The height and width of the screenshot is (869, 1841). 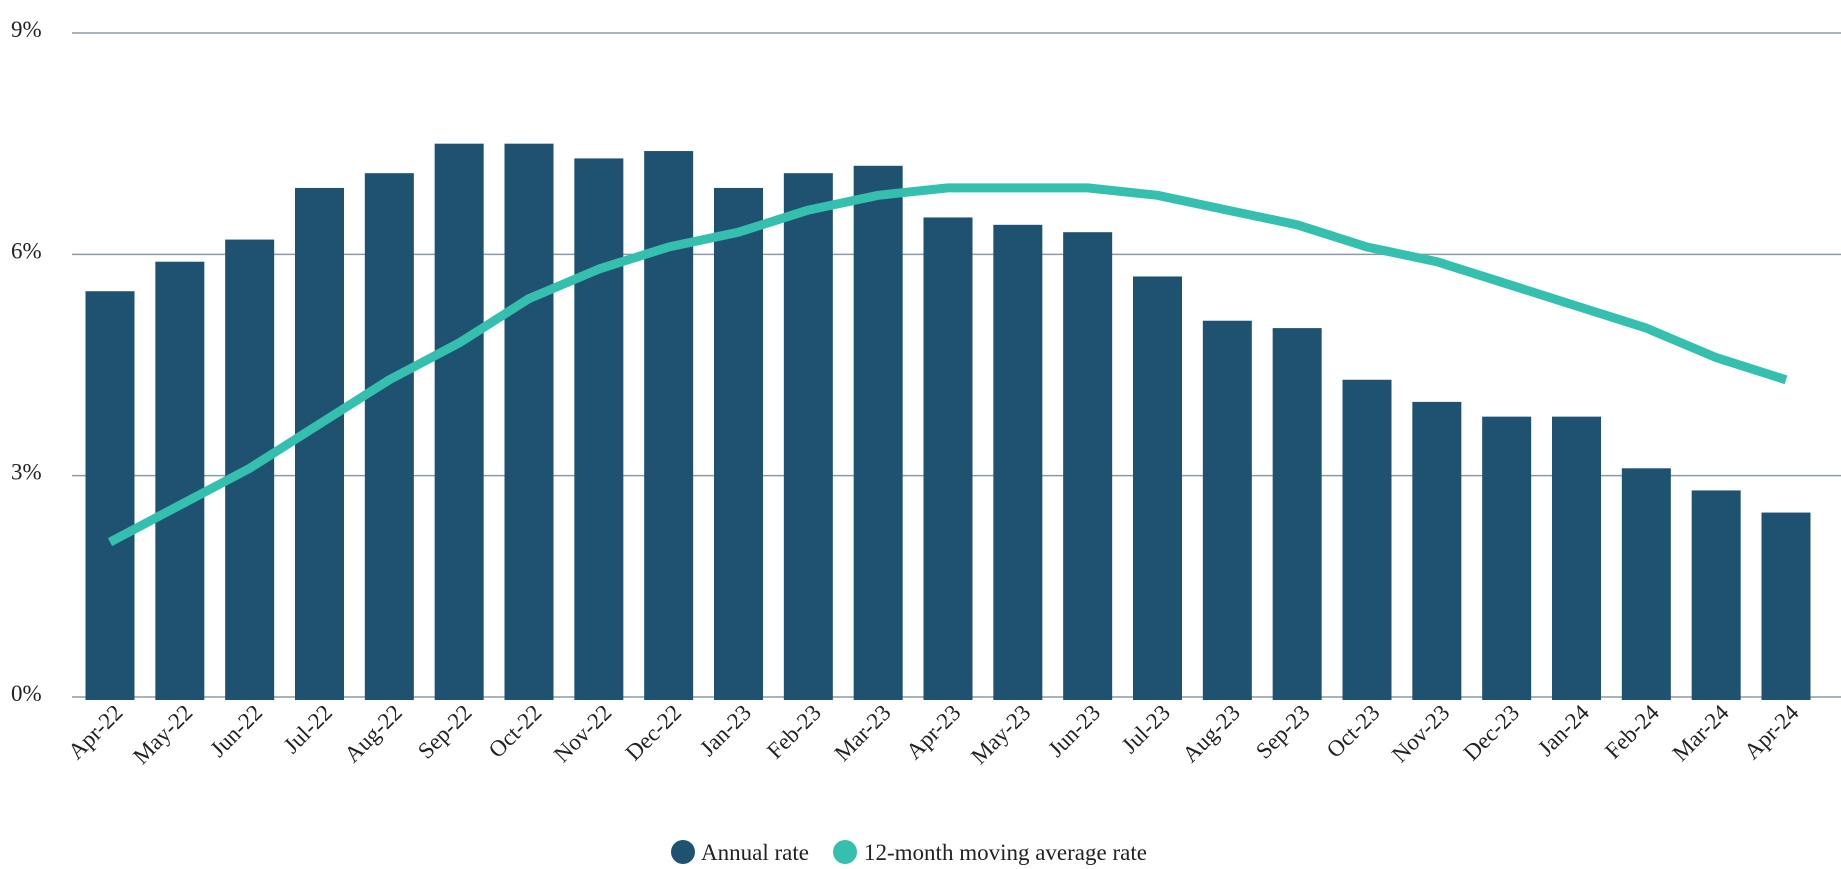 What do you see at coordinates (654, 733) in the screenshot?
I see `x-tick-label: Dec-22` at bounding box center [654, 733].